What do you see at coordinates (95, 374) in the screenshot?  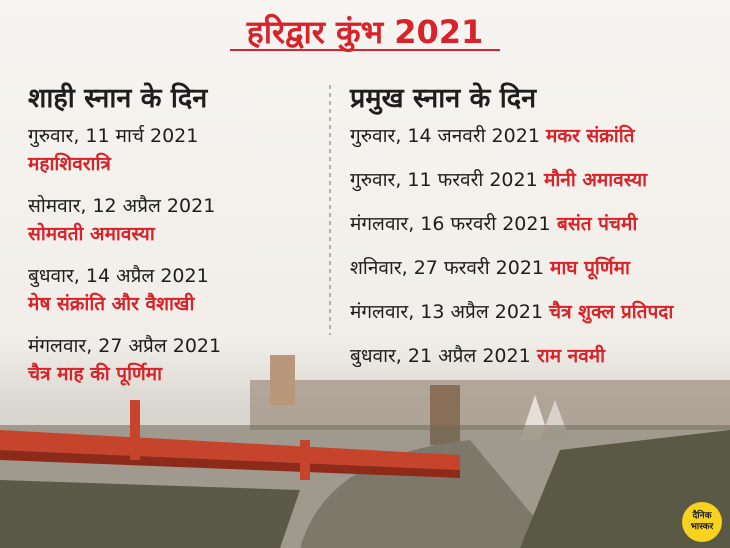 I see `festival: चैत्र माह की पूर्णिमा` at bounding box center [95, 374].